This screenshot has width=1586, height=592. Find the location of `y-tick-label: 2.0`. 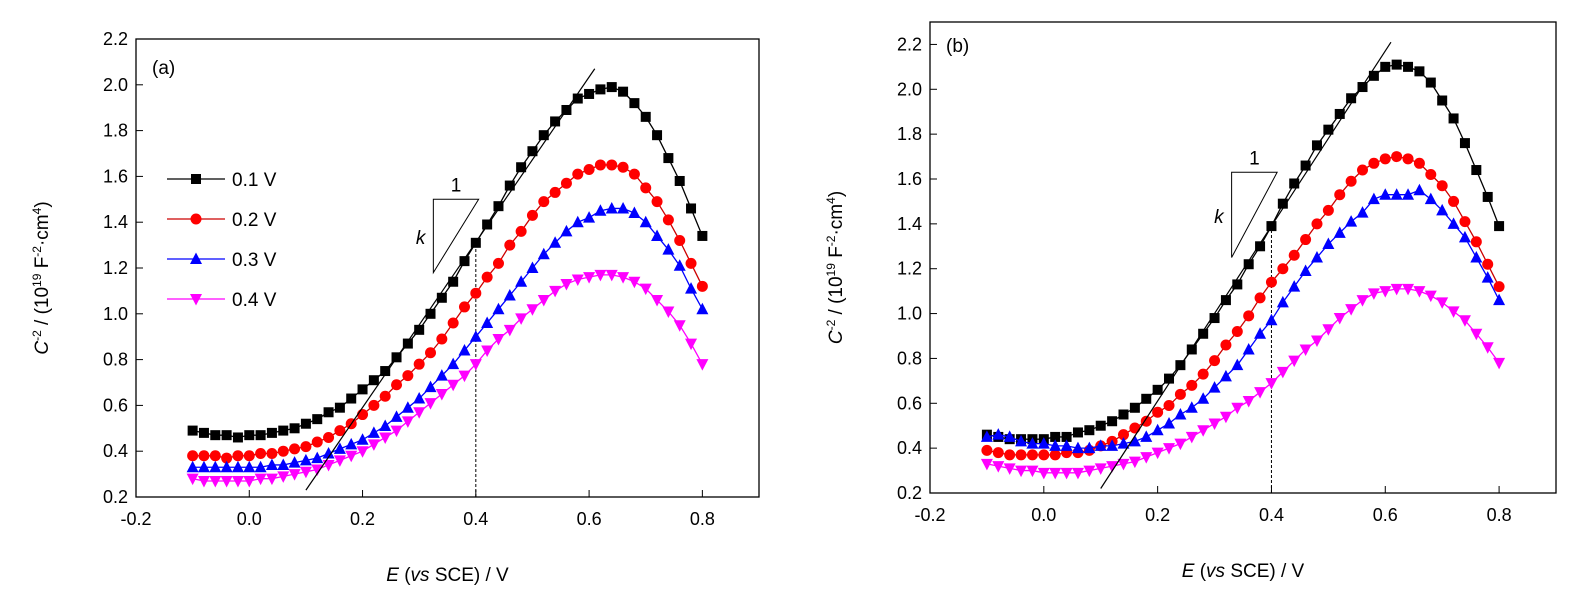

y-tick-label: 2.0 is located at coordinates (115, 85).